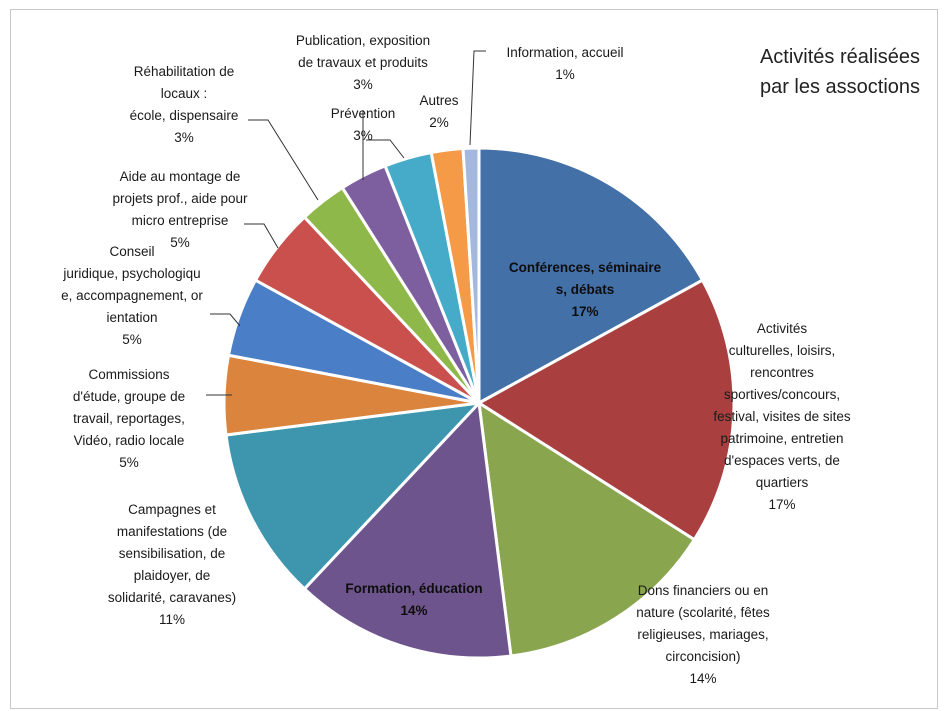 Image resolution: width=946 pixels, height=711 pixels. What do you see at coordinates (782, 372) in the screenshot?
I see `slice-category-label: rencontres` at bounding box center [782, 372].